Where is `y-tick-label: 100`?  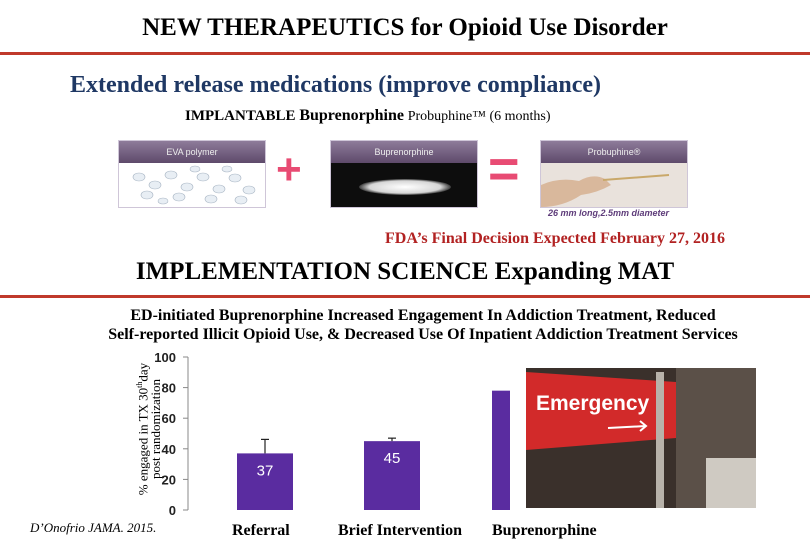 y-tick-label: 100 is located at coordinates (165, 357).